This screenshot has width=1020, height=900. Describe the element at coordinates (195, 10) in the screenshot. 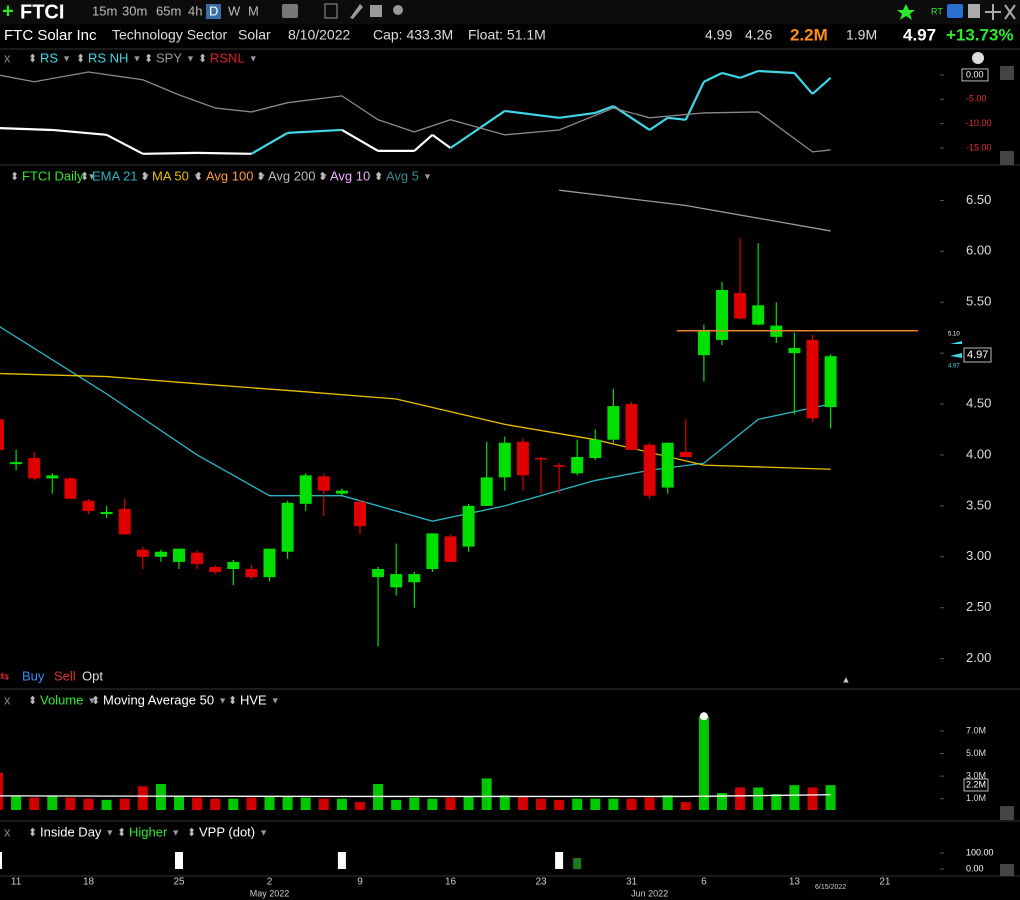

I see `timeframe-button: 4h` at that location.